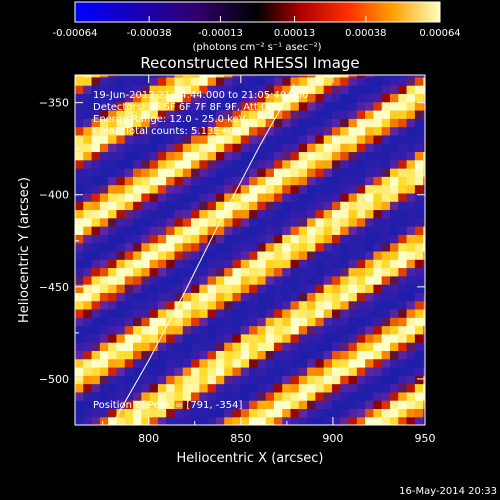 The width and height of the screenshot is (500, 500). Describe the element at coordinates (365, 33) in the screenshot. I see `colorbar-tick-label: 0.00038` at that location.